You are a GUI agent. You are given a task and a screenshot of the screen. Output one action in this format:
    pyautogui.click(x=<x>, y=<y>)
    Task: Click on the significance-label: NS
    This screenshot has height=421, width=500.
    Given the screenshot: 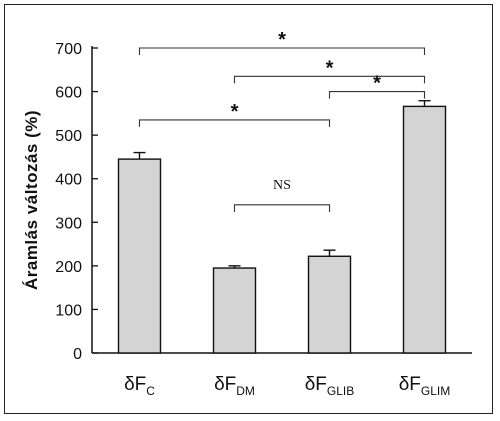 What is the action you would take?
    pyautogui.click(x=282, y=185)
    